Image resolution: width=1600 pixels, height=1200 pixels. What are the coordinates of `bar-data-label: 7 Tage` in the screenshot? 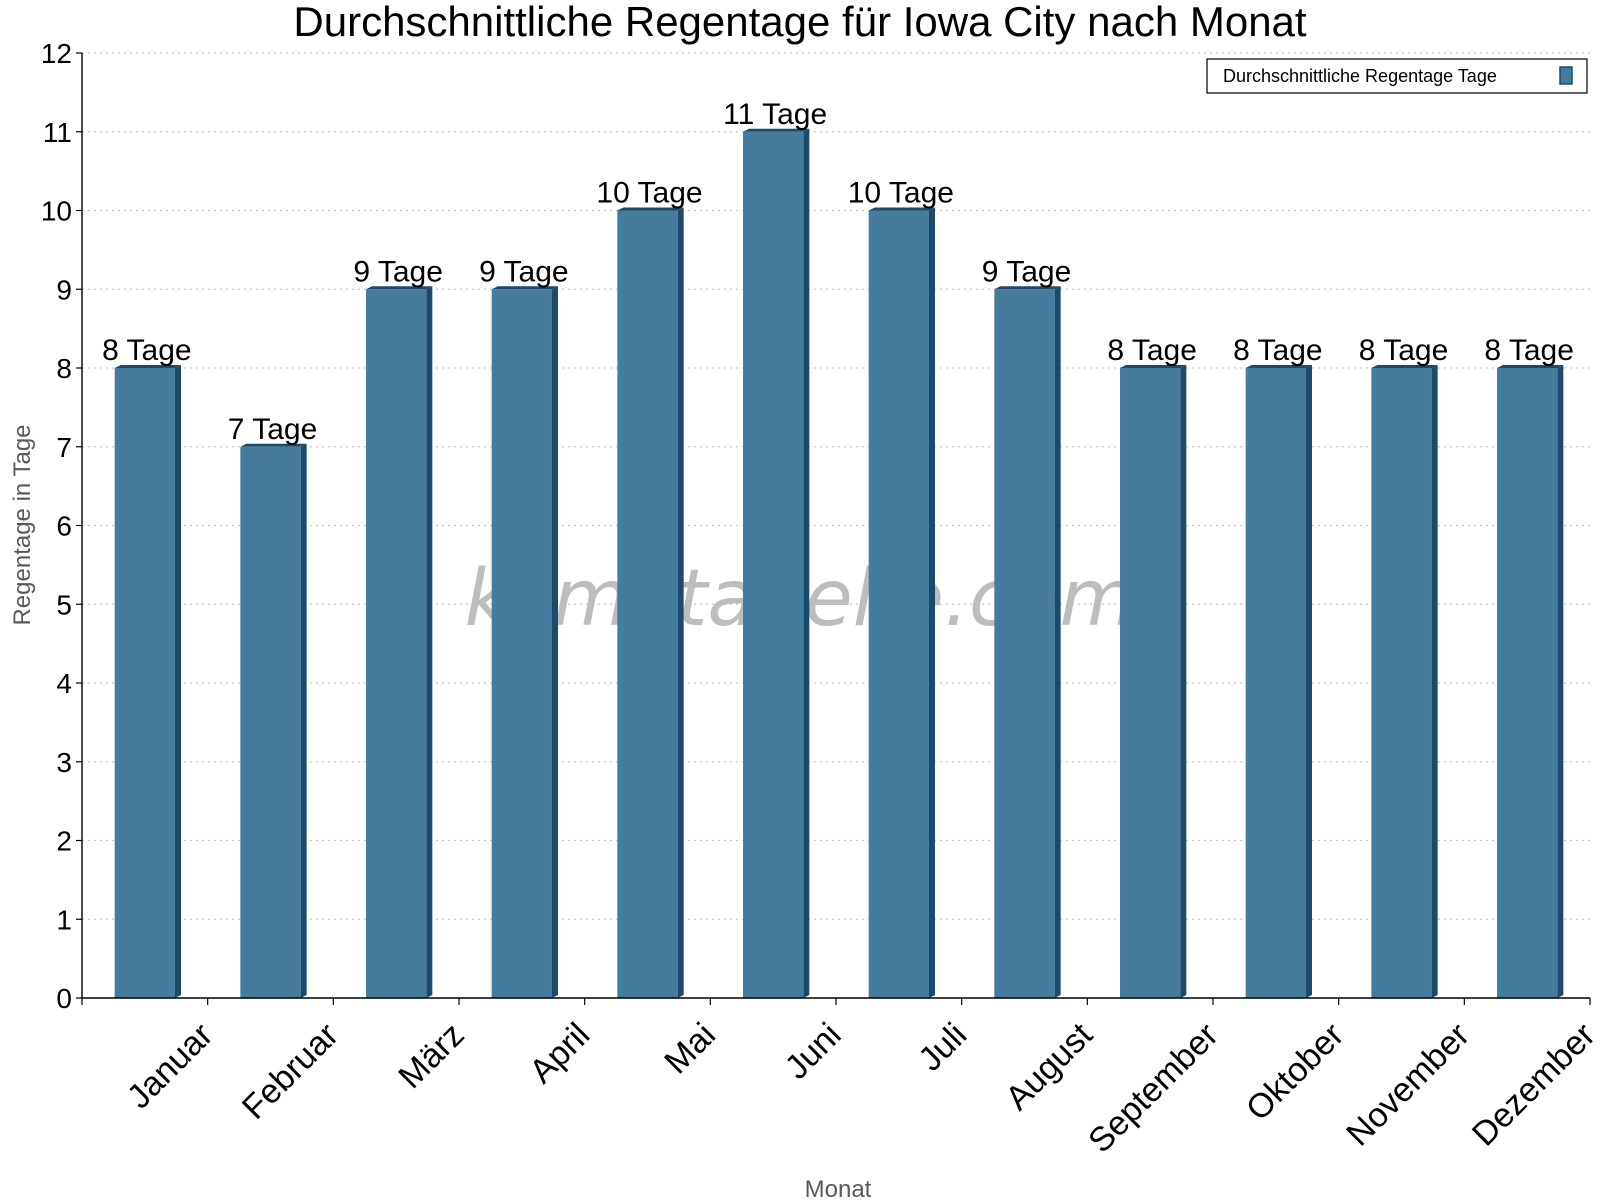 It's located at (273, 429).